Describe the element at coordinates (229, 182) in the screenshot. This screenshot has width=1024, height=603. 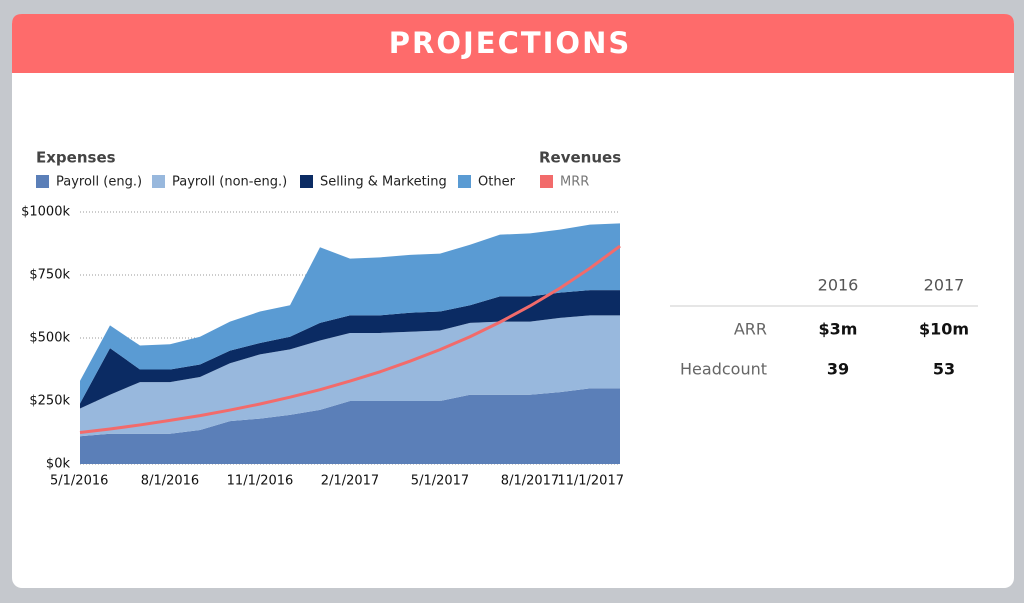
I see `legend-label: Payroll (non-eng.)` at that location.